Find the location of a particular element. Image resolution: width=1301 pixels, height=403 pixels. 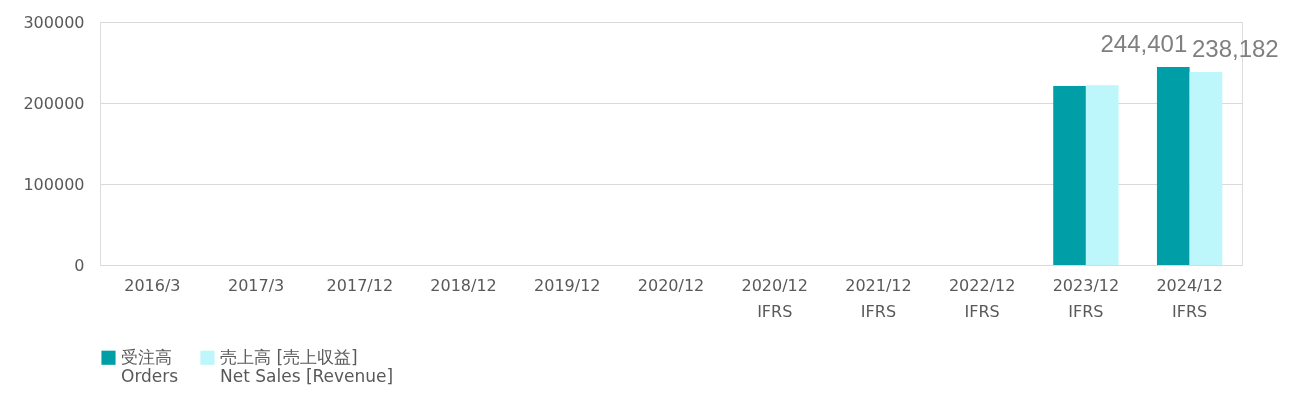

x-tick-label: 2016/3 is located at coordinates (152, 285).